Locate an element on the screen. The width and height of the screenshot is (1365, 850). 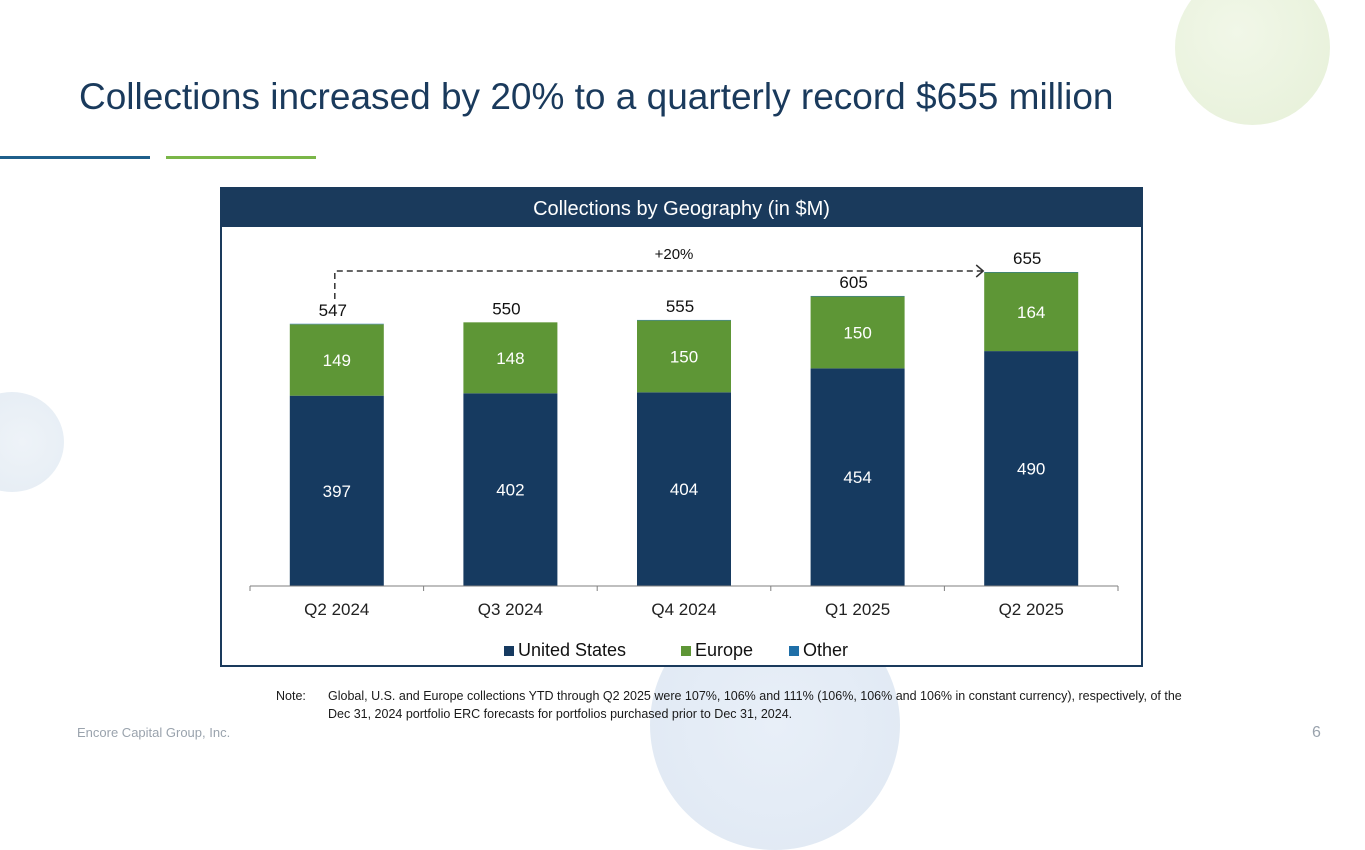
total-label: 550 is located at coordinates (506, 308).